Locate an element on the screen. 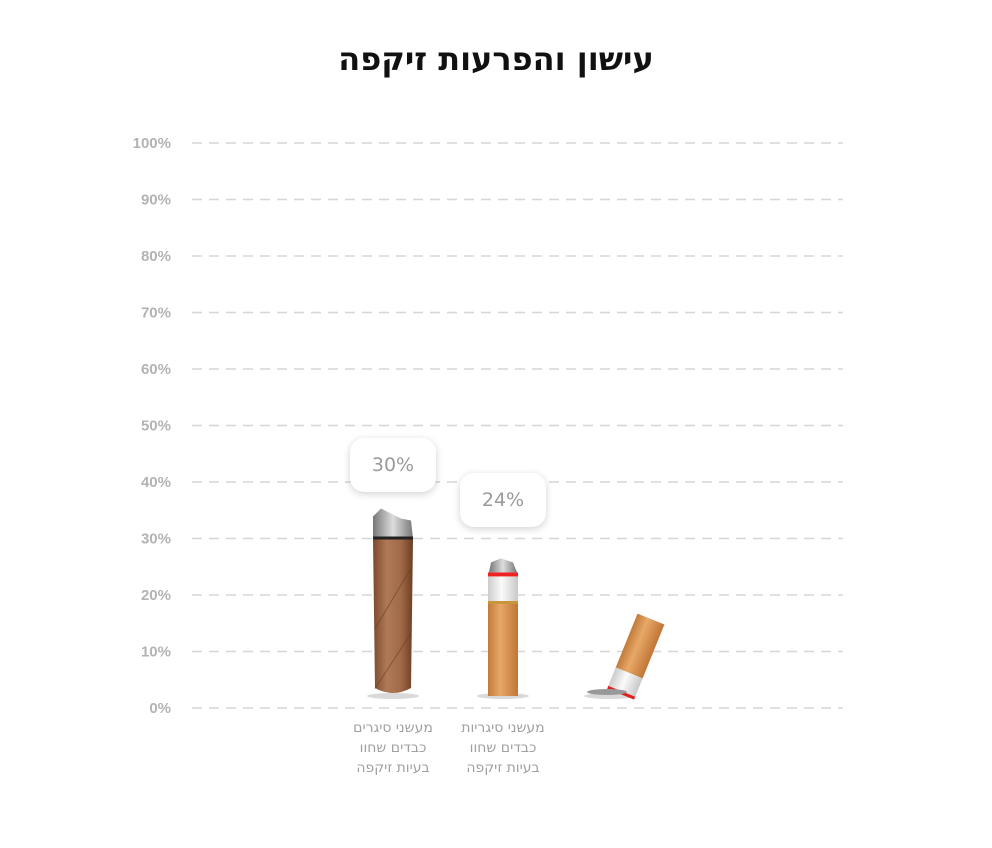  cigarette-ash is located at coordinates (503, 565).